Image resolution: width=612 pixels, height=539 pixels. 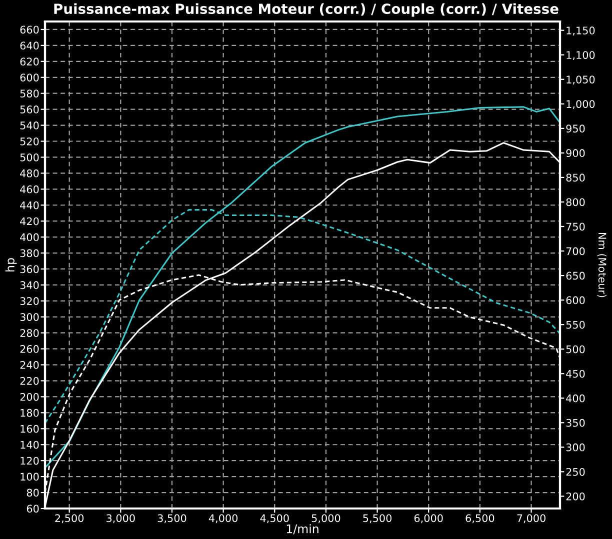 I want to click on y-tick-label: 120, so click(x=29, y=460).